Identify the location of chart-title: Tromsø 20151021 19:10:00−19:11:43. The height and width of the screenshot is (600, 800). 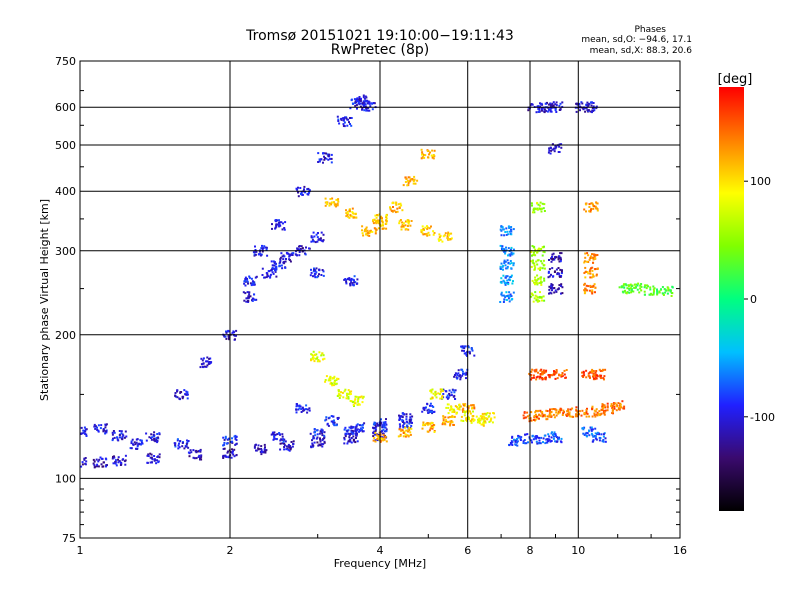
(379, 36).